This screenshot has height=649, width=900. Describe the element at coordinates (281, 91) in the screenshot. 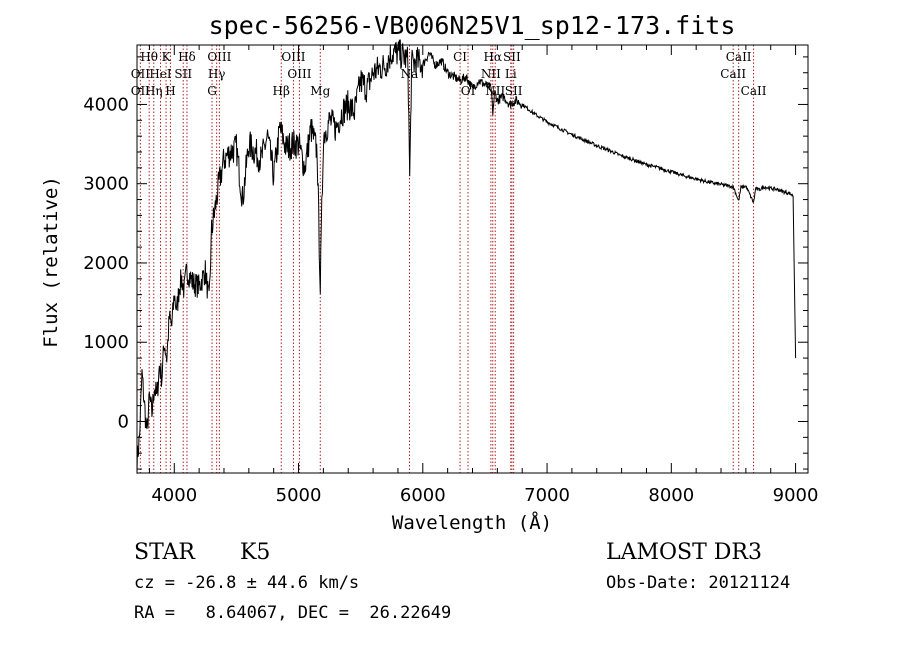

I see `line-annotation: Hβ` at that location.